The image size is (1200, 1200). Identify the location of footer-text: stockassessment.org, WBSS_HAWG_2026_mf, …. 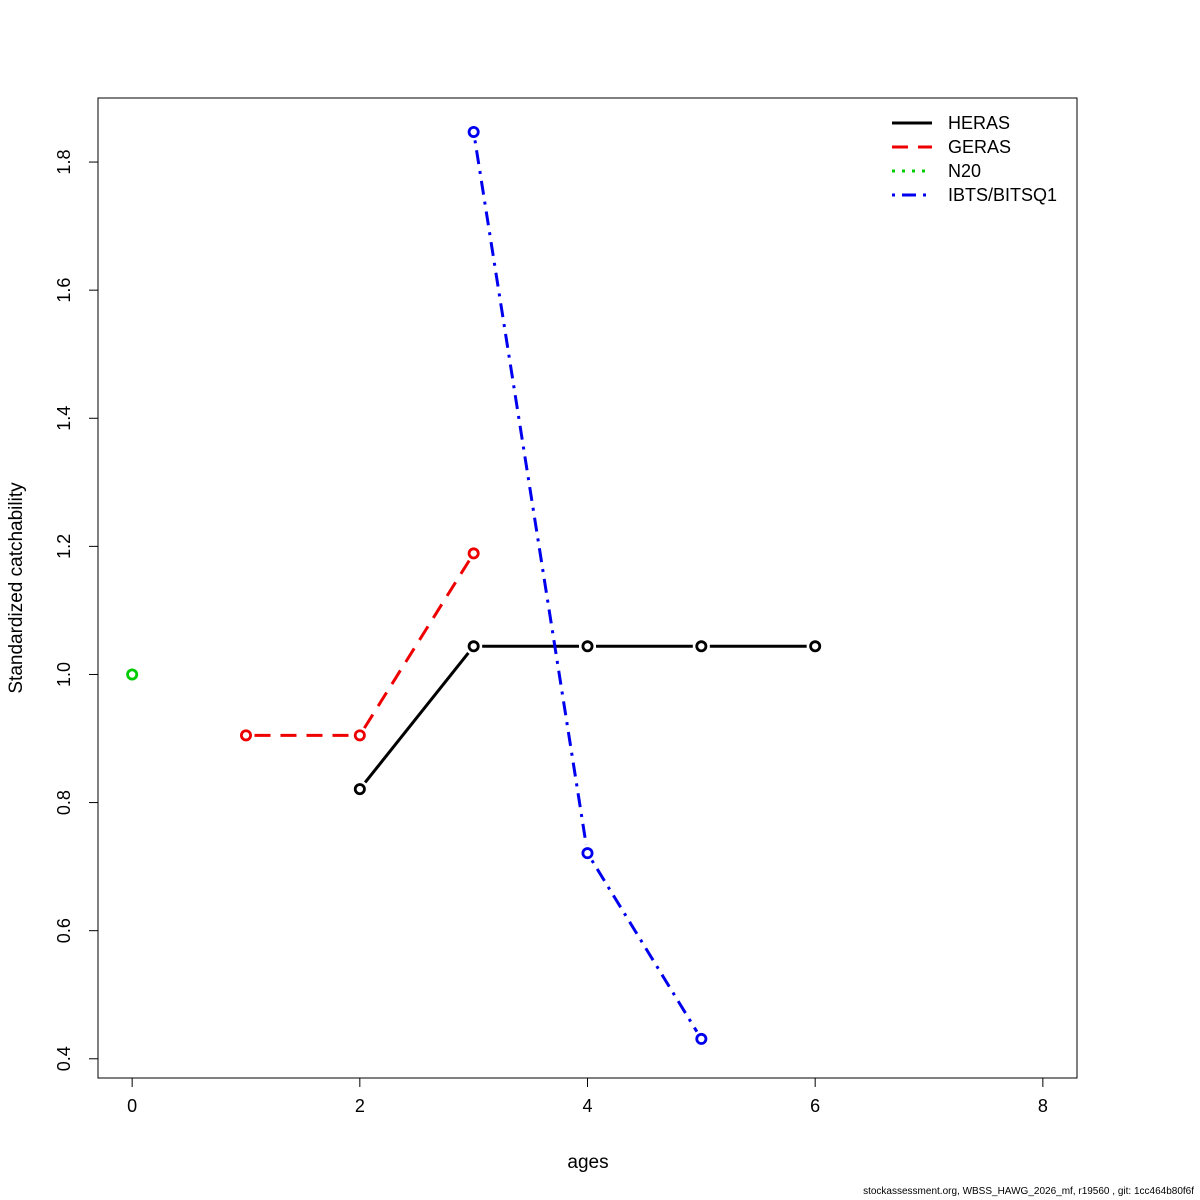
(1028, 1191).